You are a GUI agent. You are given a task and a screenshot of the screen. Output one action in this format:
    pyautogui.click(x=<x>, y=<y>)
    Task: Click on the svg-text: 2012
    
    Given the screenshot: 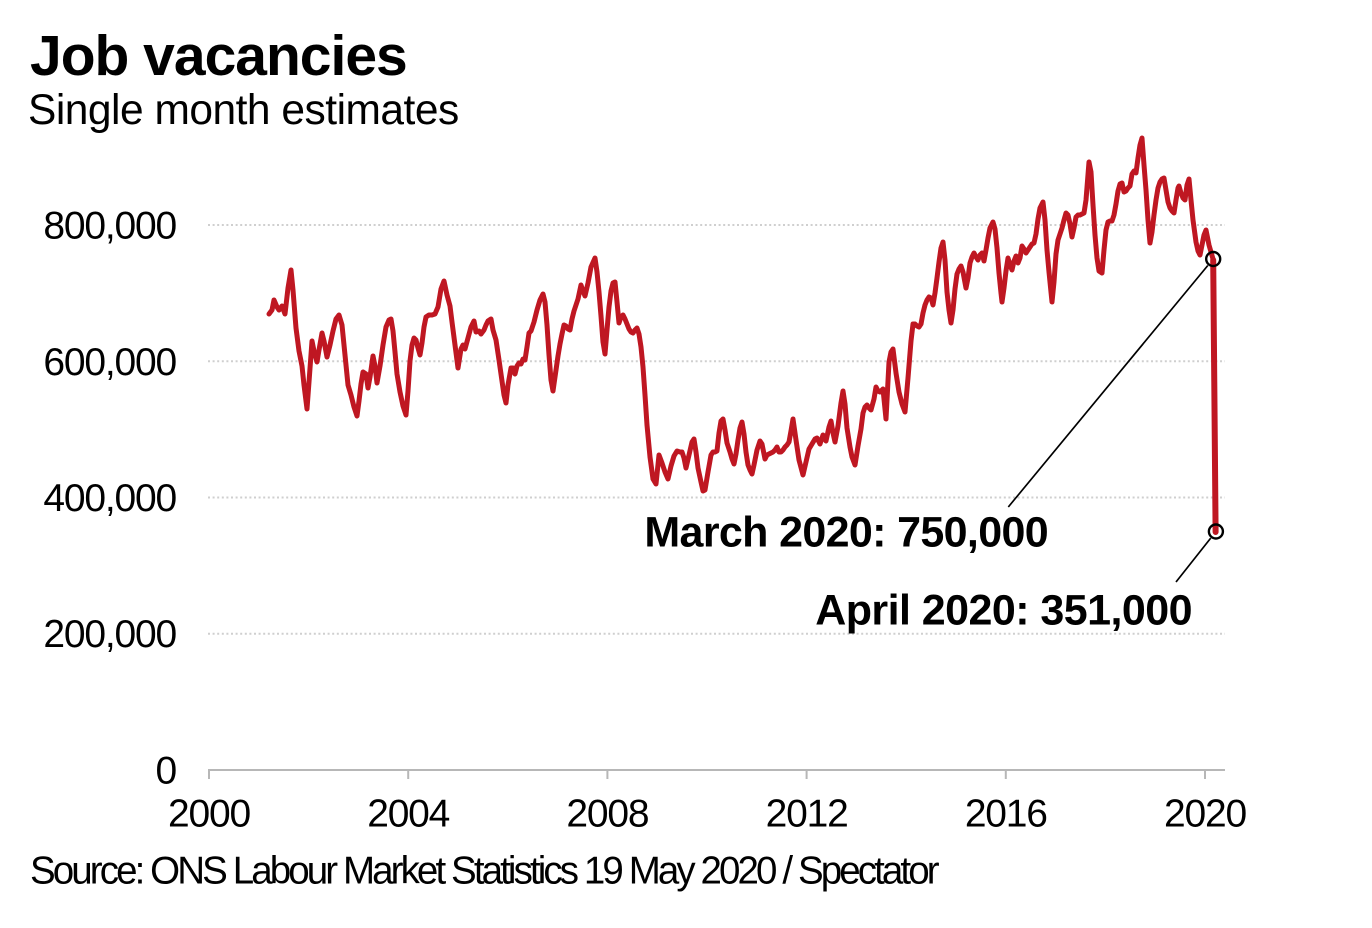 What is the action you would take?
    pyautogui.click(x=807, y=814)
    